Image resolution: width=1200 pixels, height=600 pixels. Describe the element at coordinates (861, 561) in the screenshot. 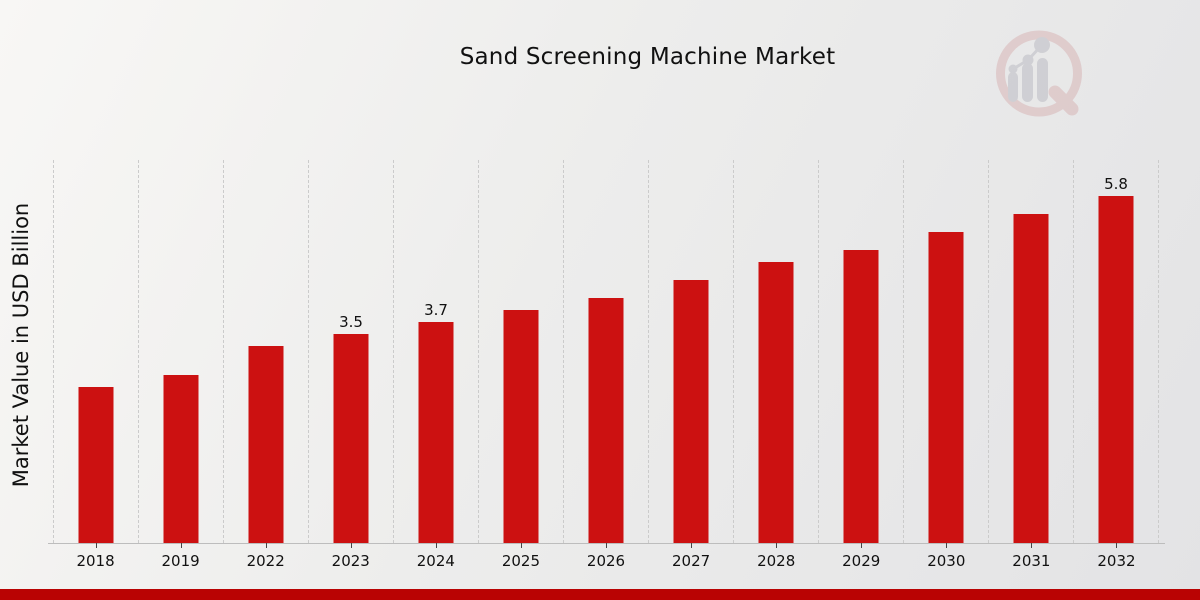

I see `x-axis-tick-label-2029: 2029` at that location.